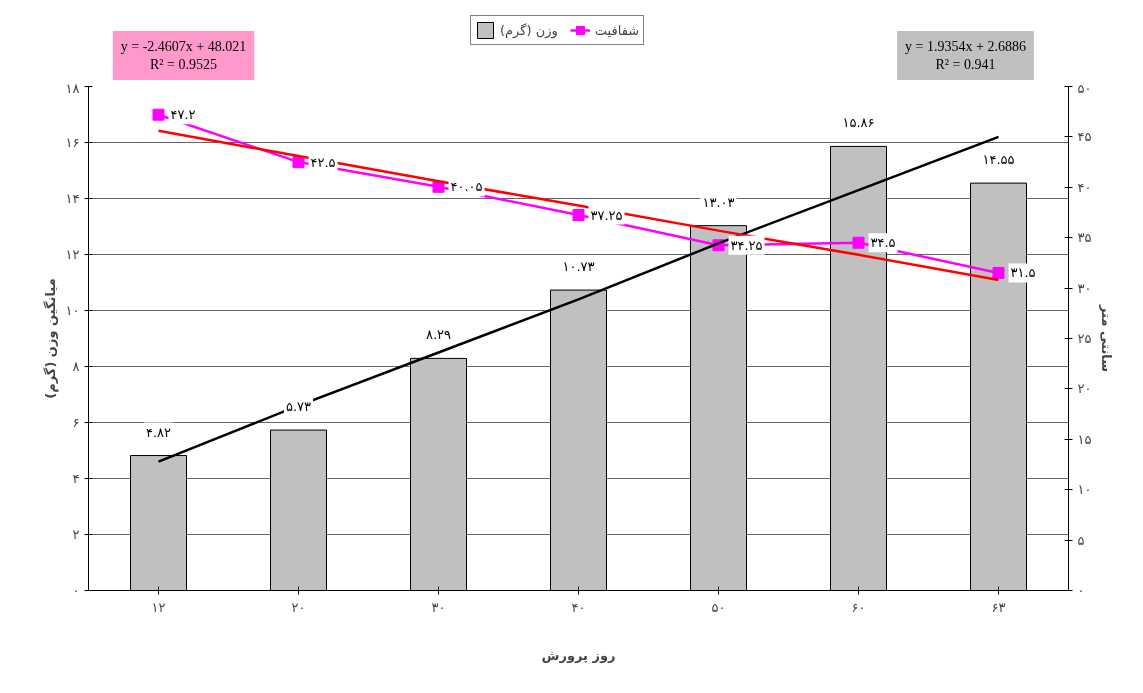 The width and height of the screenshot is (1143, 693). What do you see at coordinates (617, 30) in the screenshot?
I see `legend-label: شفافیت` at bounding box center [617, 30].